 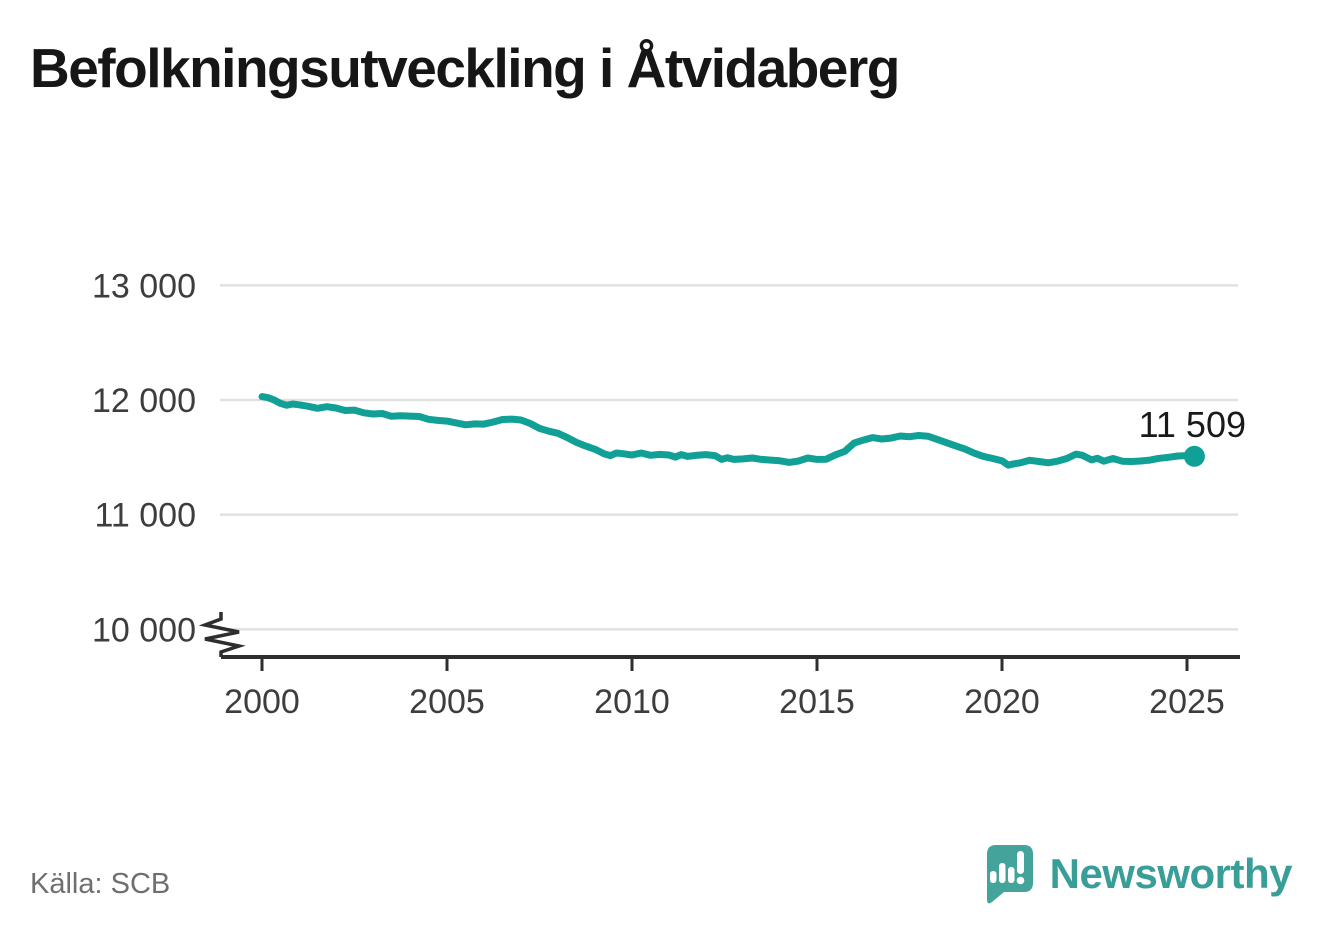 What do you see at coordinates (1171, 873) in the screenshot?
I see `newsworthy-wordmark: Newsworthy` at bounding box center [1171, 873].